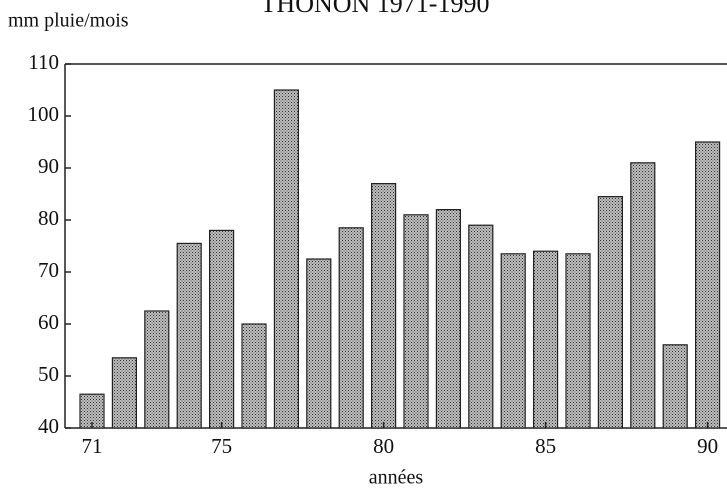 This screenshot has width=727, height=493. What do you see at coordinates (48, 322) in the screenshot?
I see `y-tick-label: 60` at bounding box center [48, 322].